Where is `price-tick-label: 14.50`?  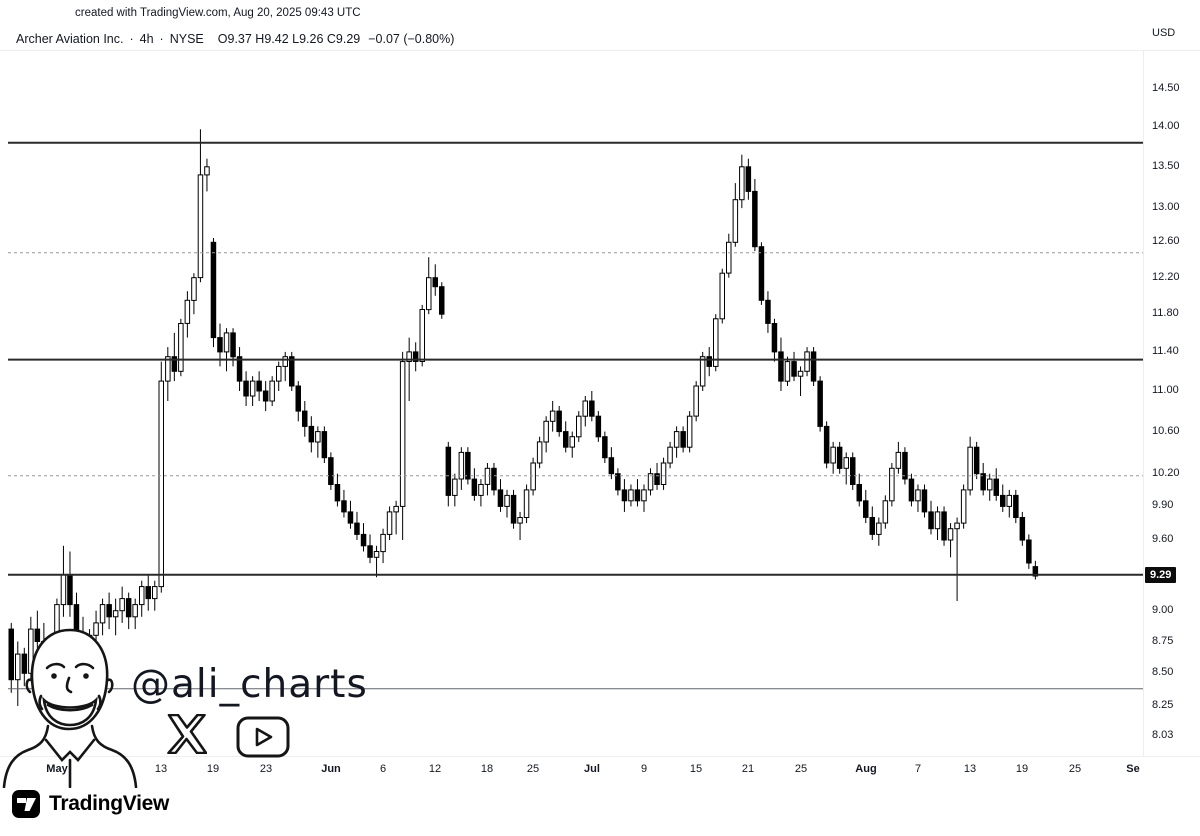
price-tick-label: 14.50 is located at coordinates (1166, 88).